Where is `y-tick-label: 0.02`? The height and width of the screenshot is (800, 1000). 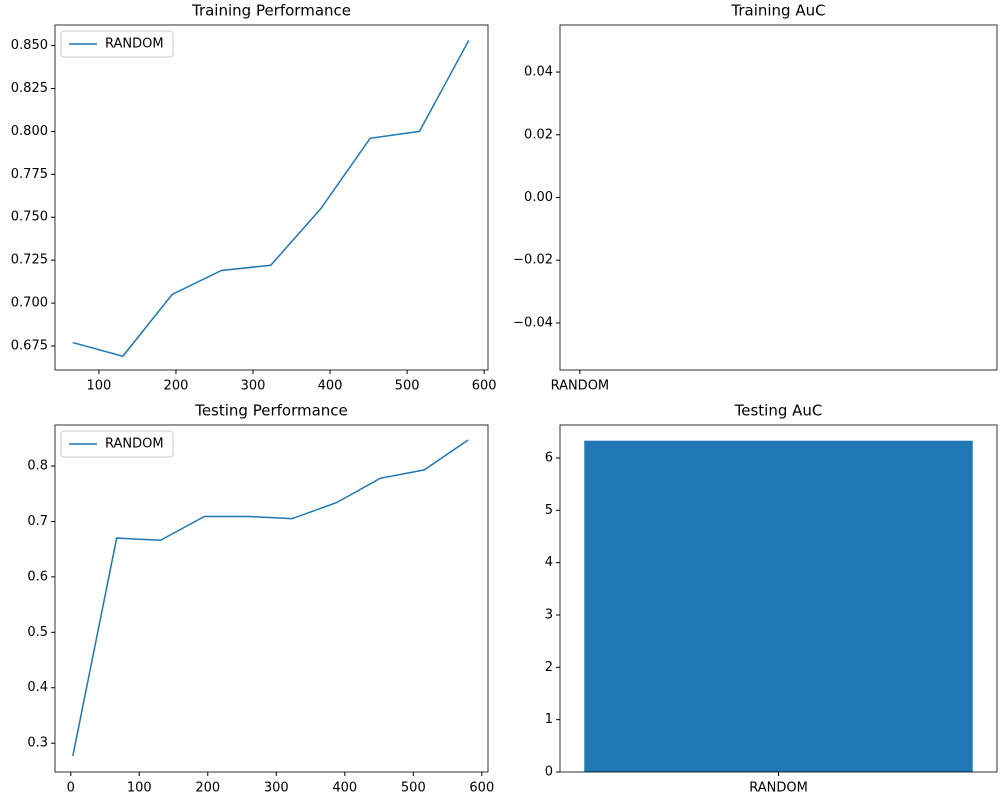
y-tick-label: 0.02 is located at coordinates (538, 134).